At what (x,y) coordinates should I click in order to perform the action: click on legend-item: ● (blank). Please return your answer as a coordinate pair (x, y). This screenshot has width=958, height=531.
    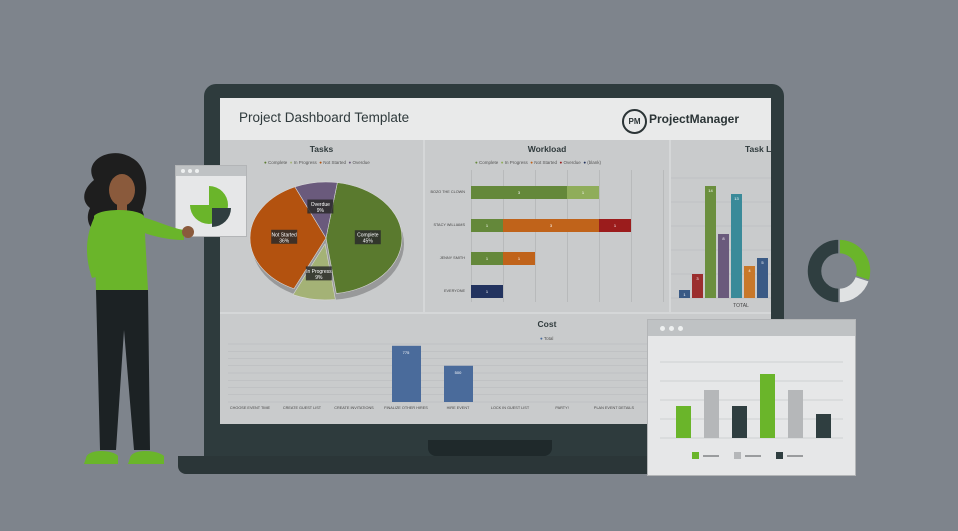
    Looking at the image, I should click on (592, 162).